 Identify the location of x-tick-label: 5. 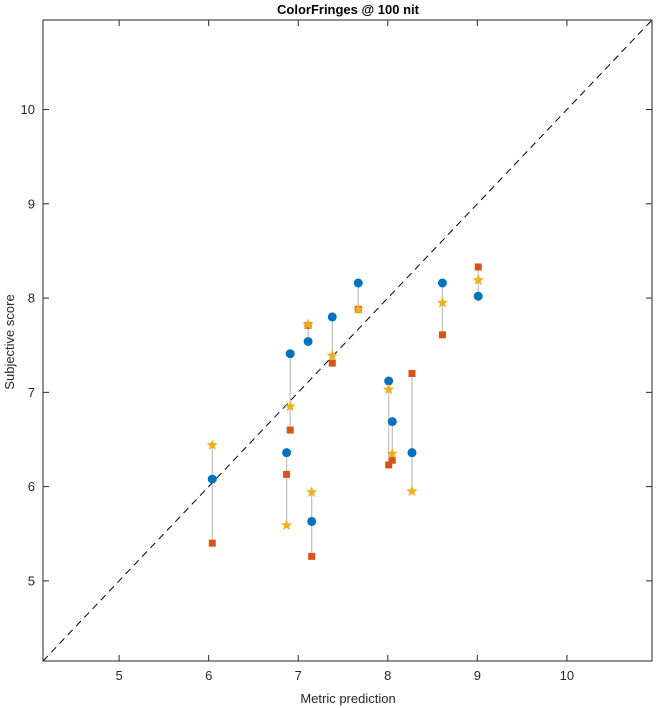
(119, 675).